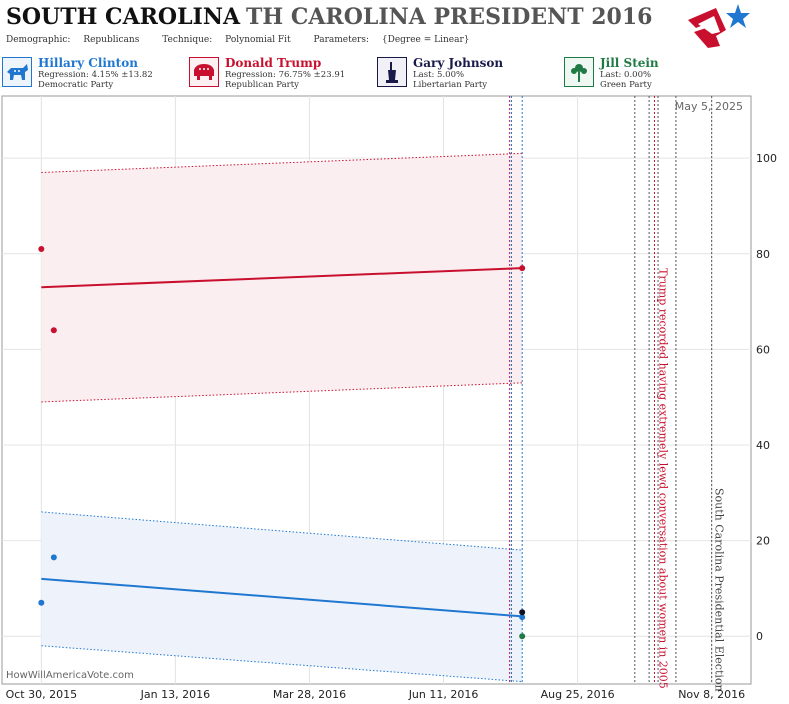 This screenshot has height=704, width=789. Describe the element at coordinates (95, 75) in the screenshot. I see `candidate-stat: Regression: 4.15% ±13.82` at that location.